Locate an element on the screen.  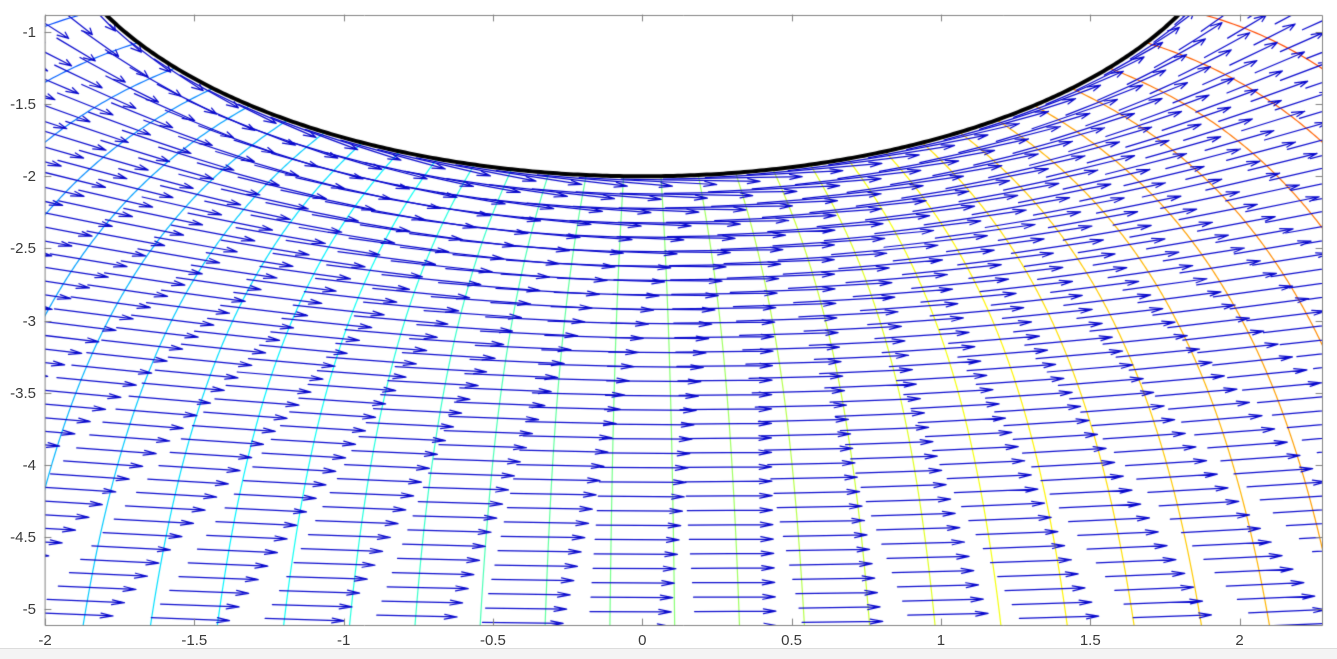
x-axis-tick-label: 1 is located at coordinates (941, 640).